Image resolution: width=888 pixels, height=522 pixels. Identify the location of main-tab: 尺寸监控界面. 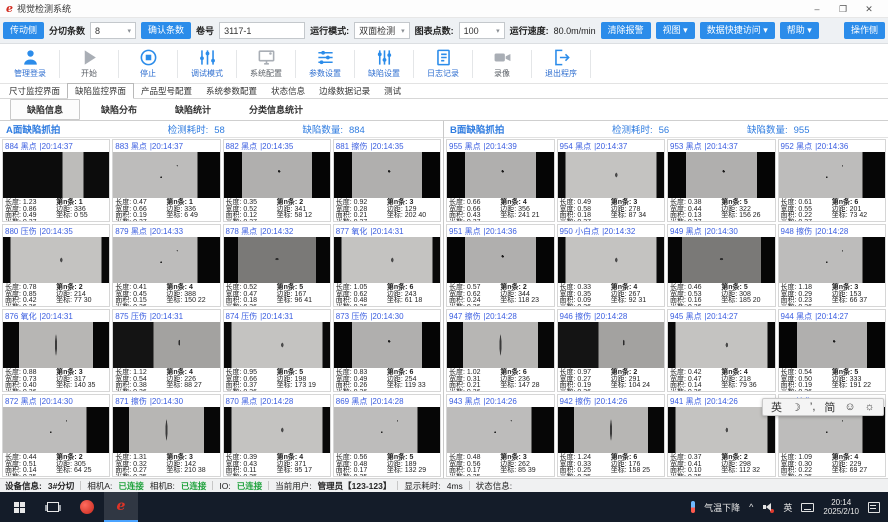
(35, 91).